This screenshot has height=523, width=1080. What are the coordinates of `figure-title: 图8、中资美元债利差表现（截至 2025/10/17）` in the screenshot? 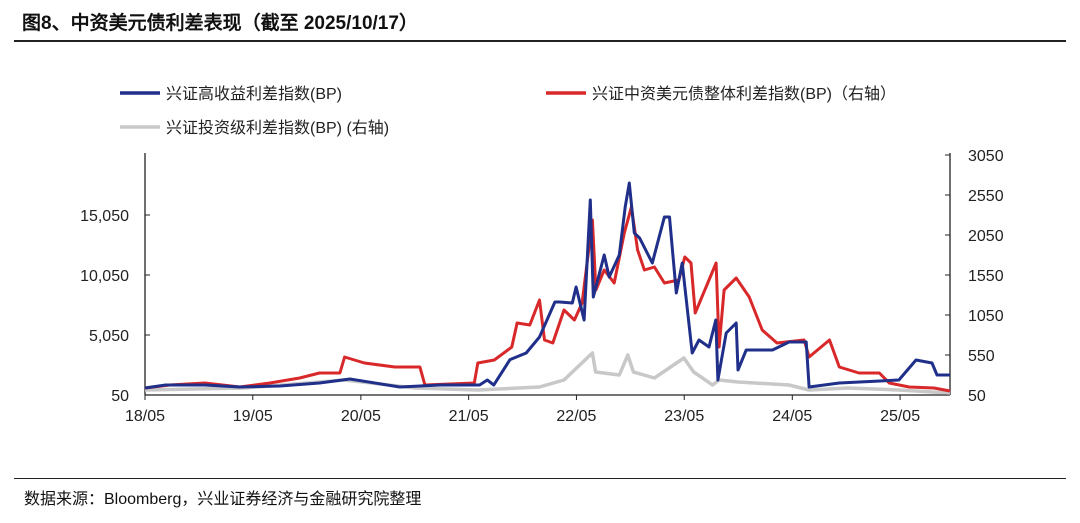 It's located at (220, 23).